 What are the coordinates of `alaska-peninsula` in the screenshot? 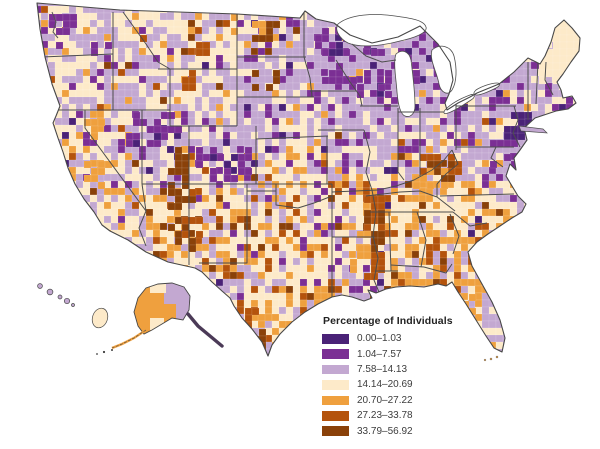 It's located at (129, 339).